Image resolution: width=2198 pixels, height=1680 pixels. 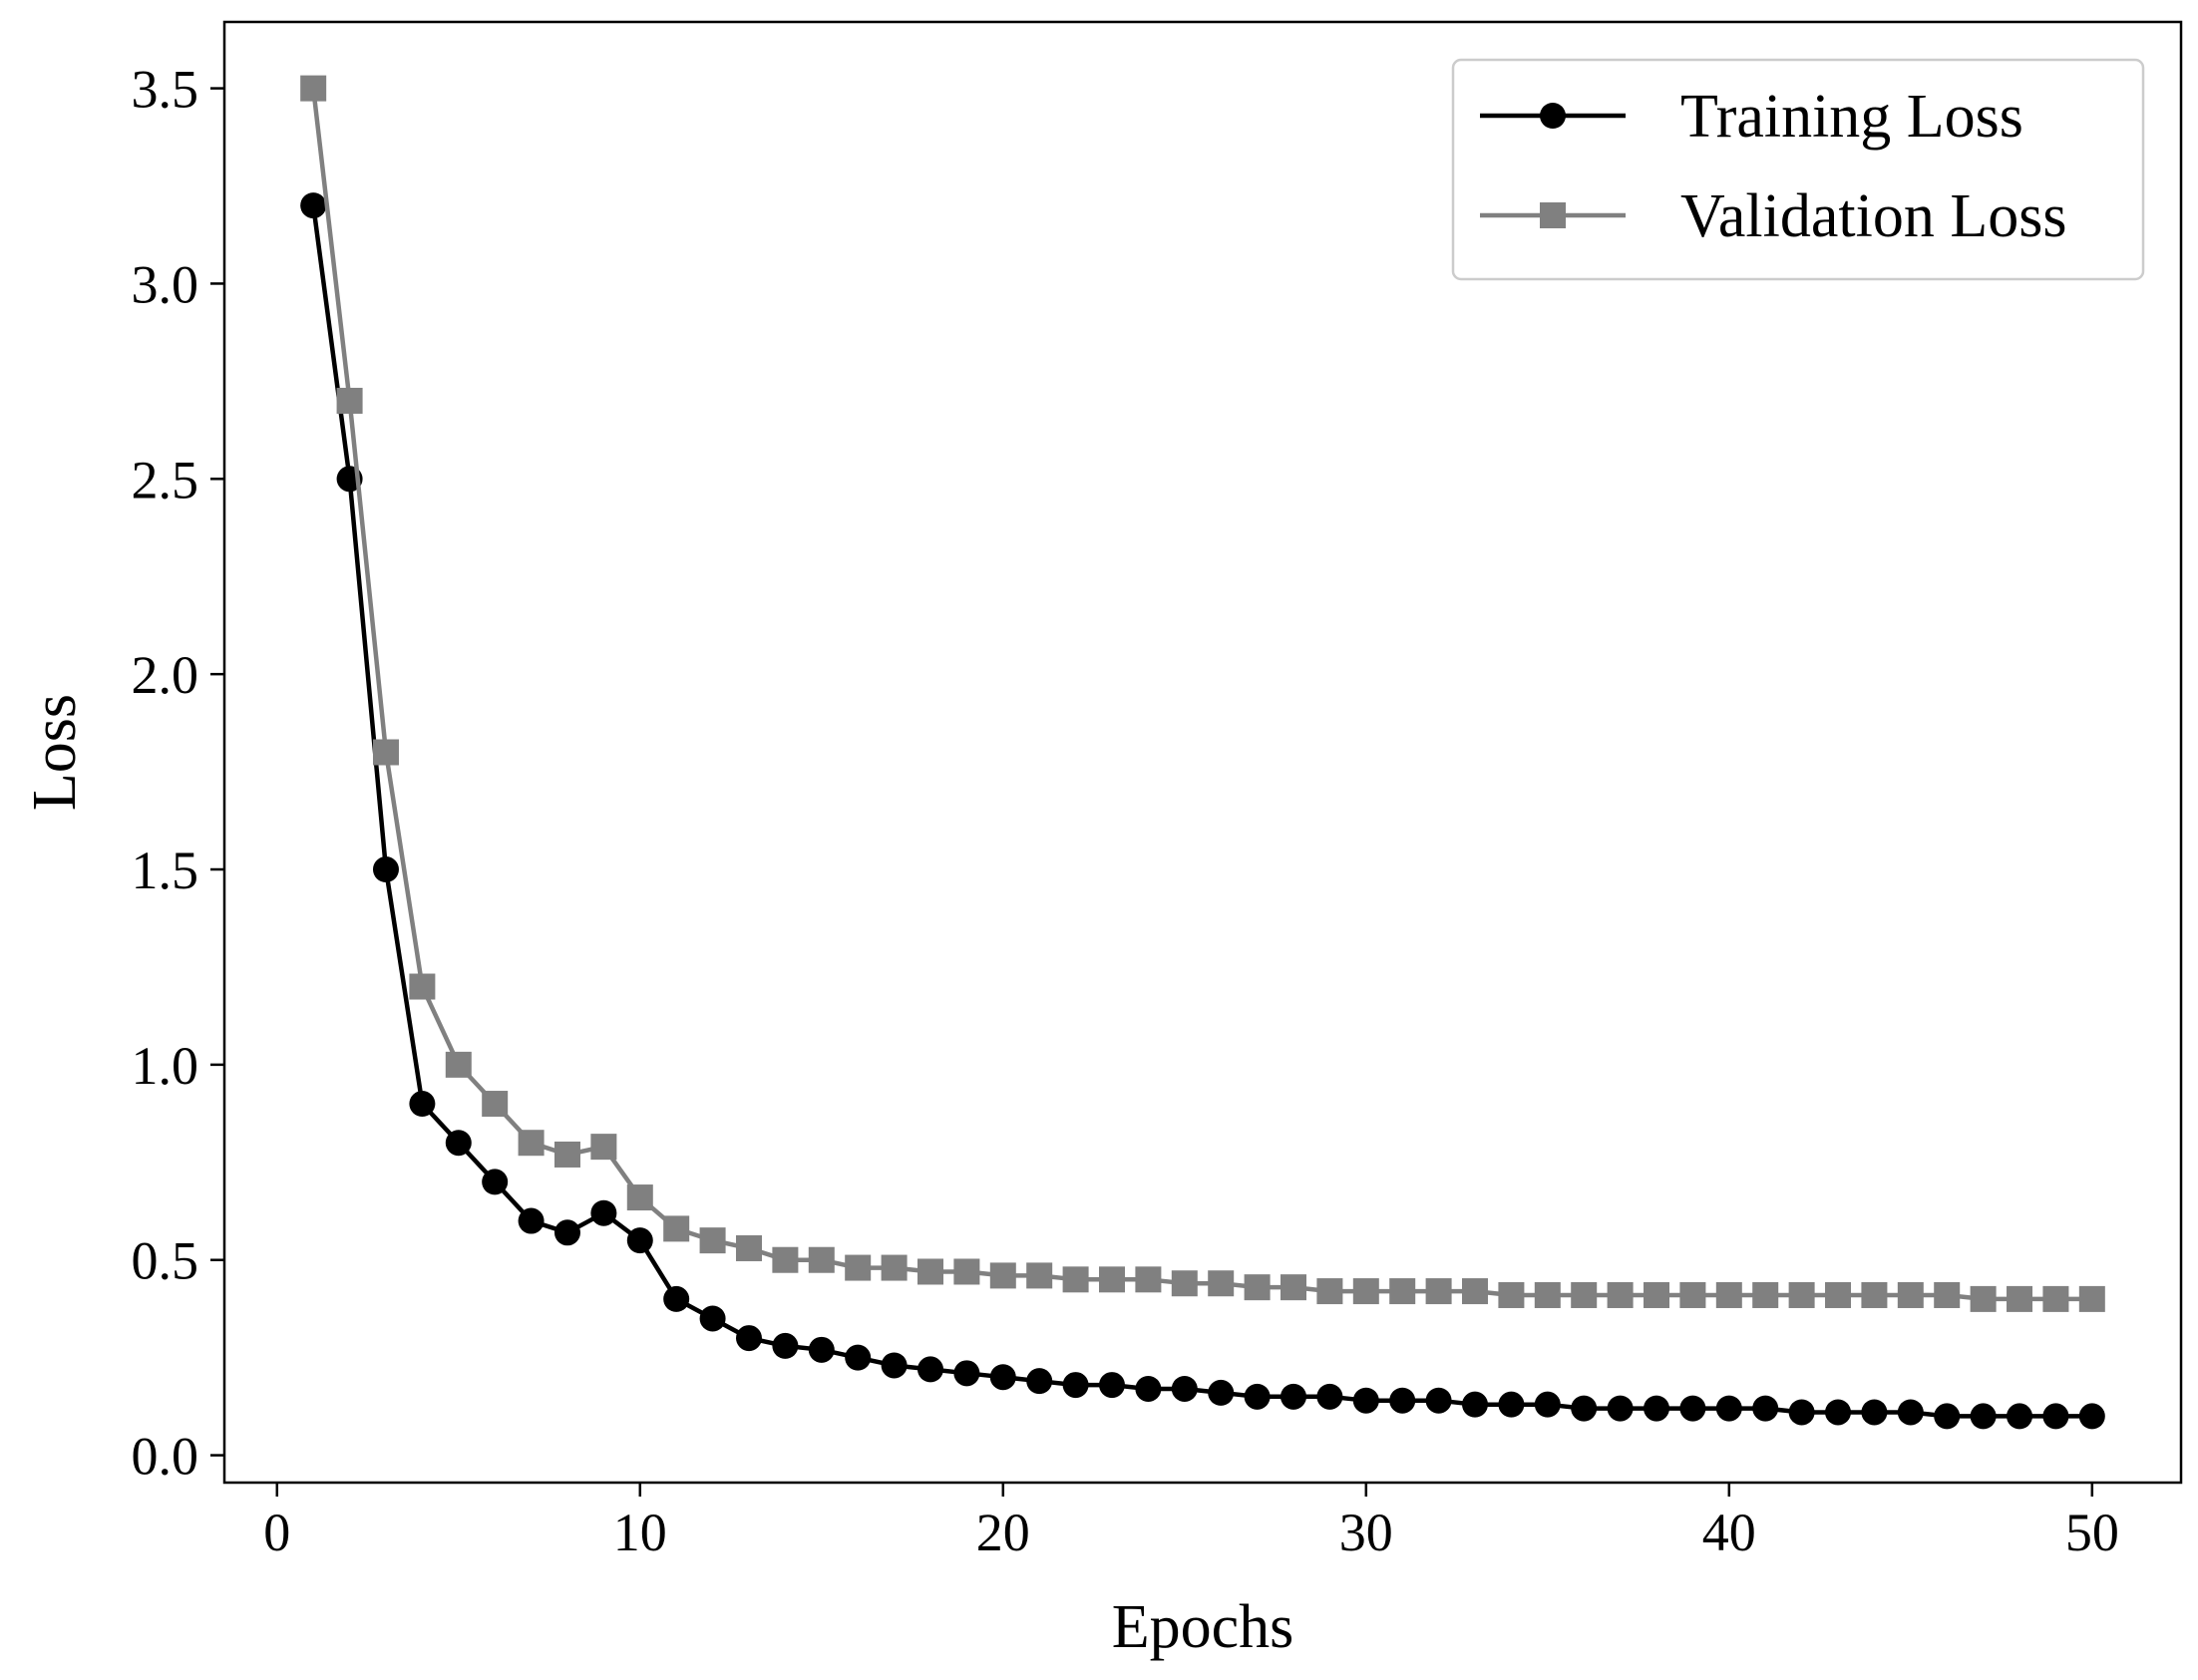 I want to click on y-tick-label: 1.0, so click(x=165, y=1066).